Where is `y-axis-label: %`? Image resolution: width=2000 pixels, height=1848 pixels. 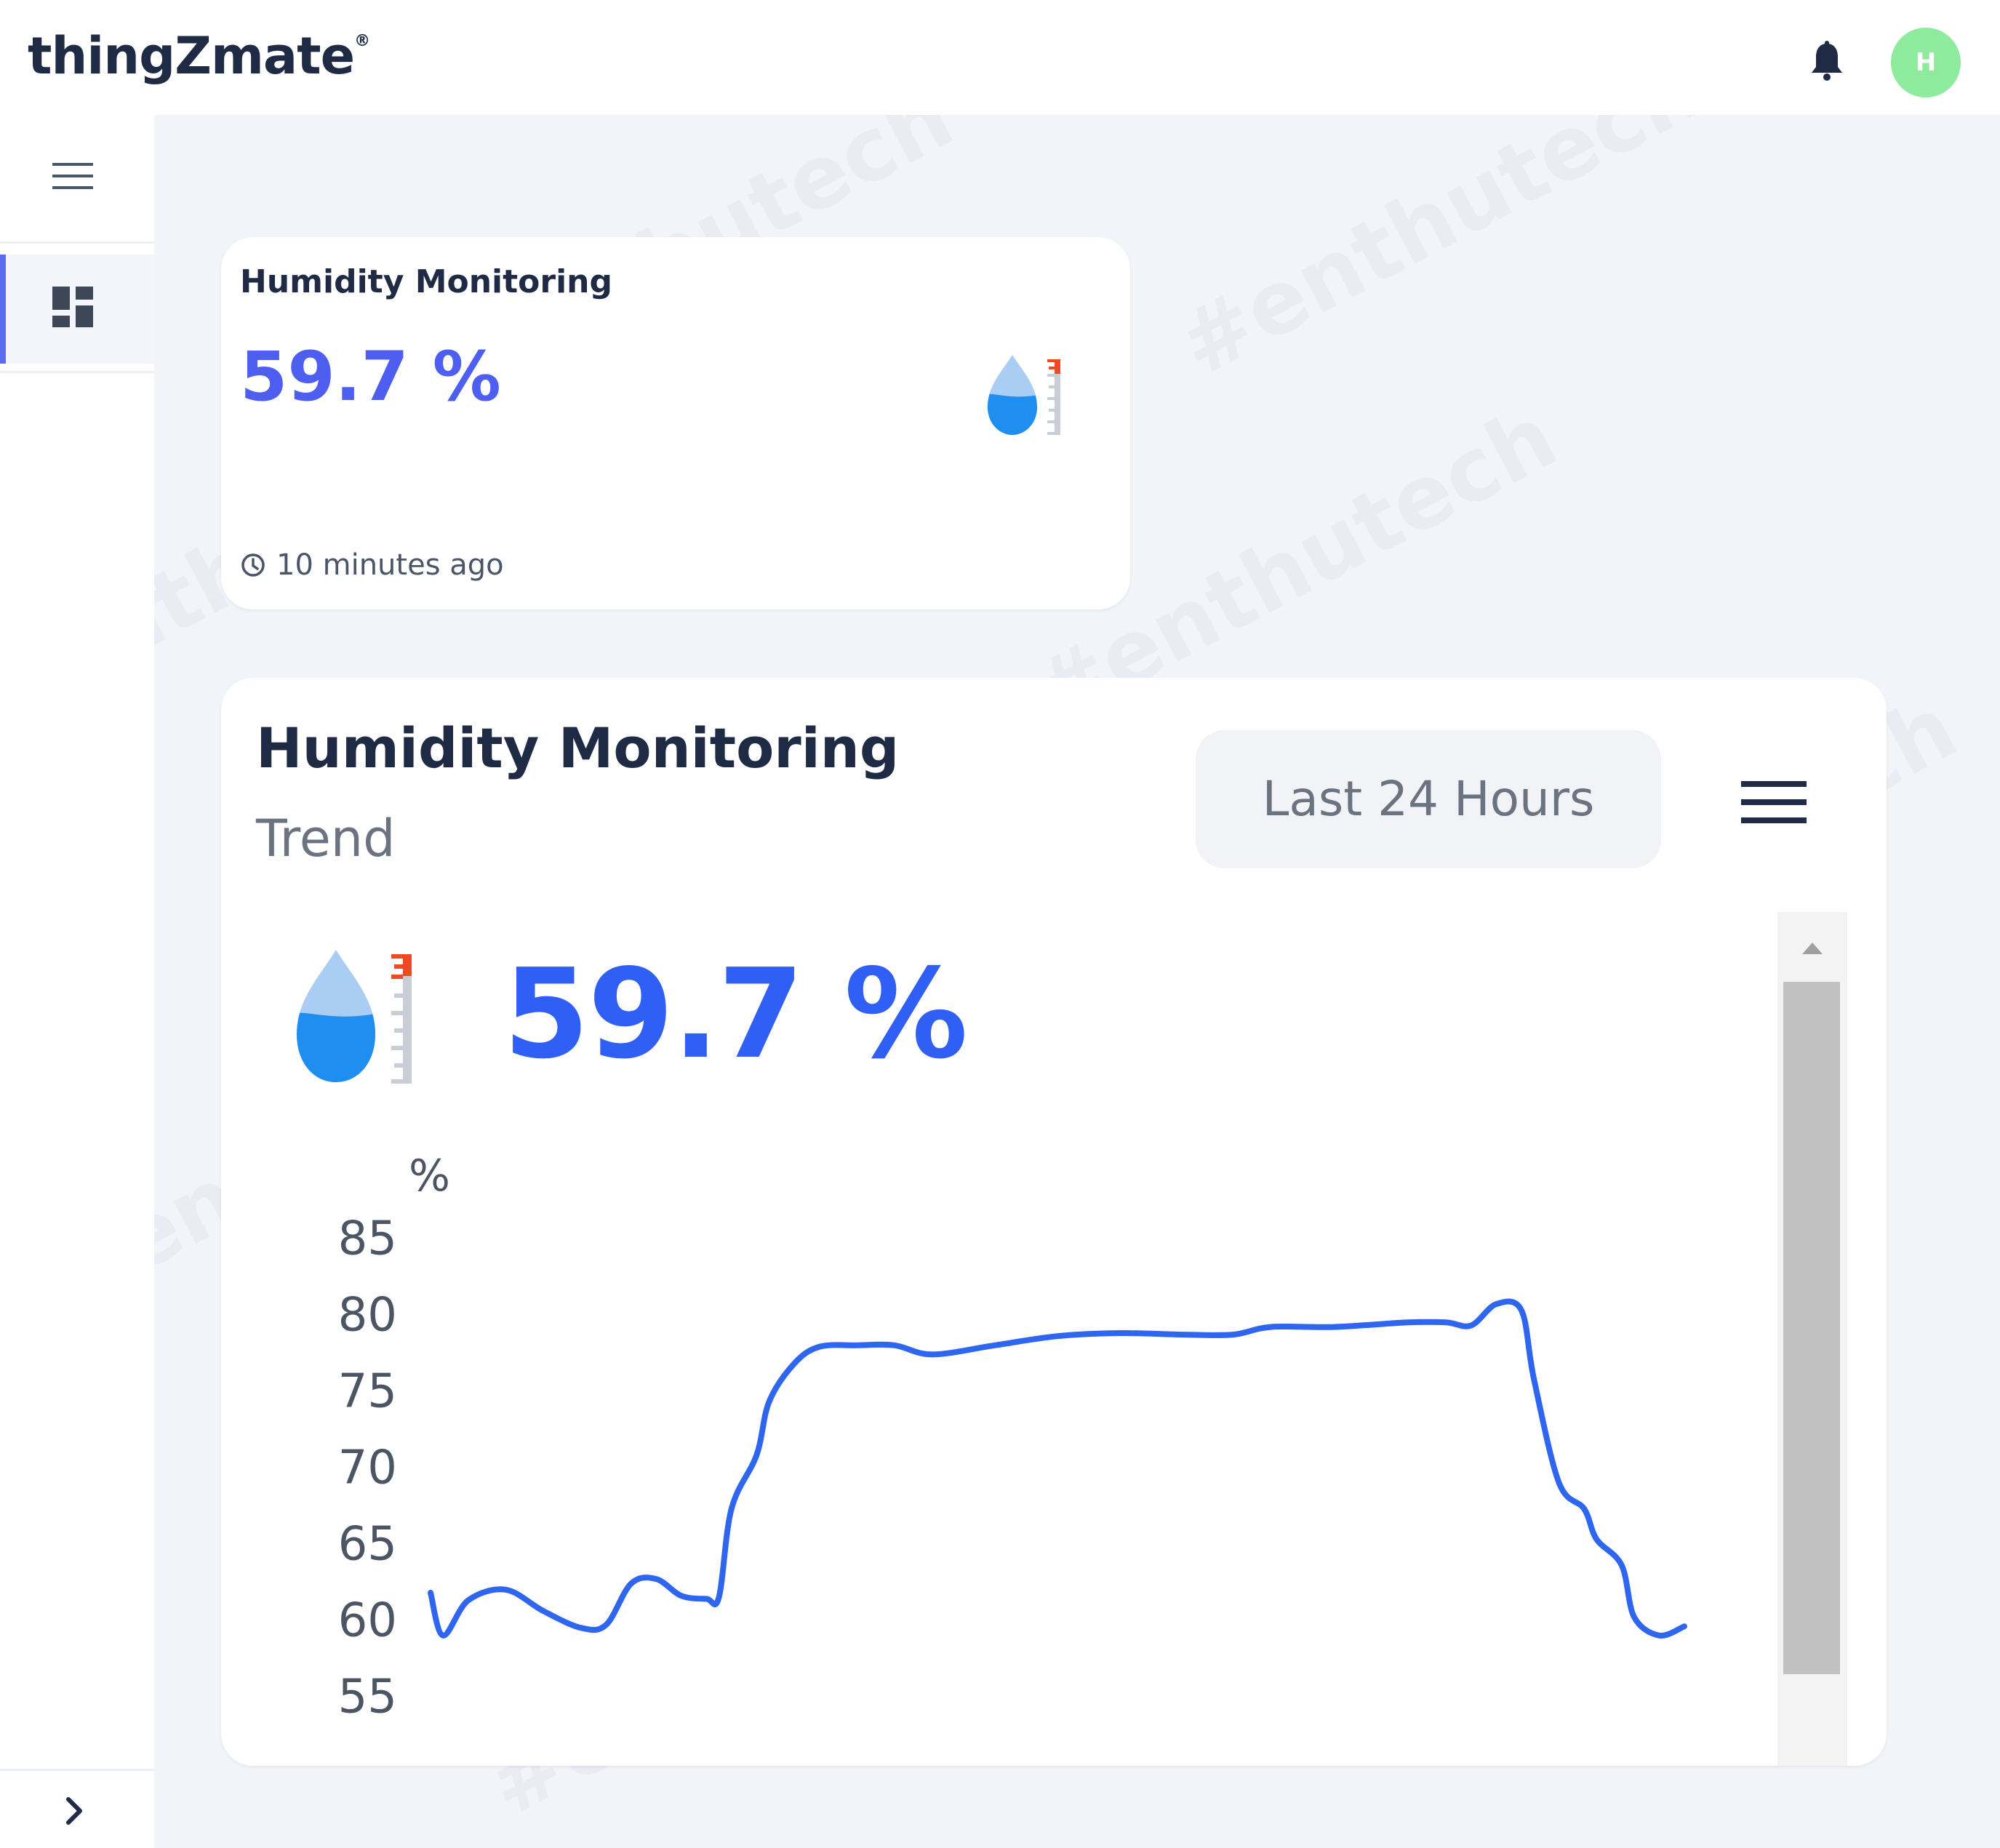
y-axis-label: % is located at coordinates (429, 1179).